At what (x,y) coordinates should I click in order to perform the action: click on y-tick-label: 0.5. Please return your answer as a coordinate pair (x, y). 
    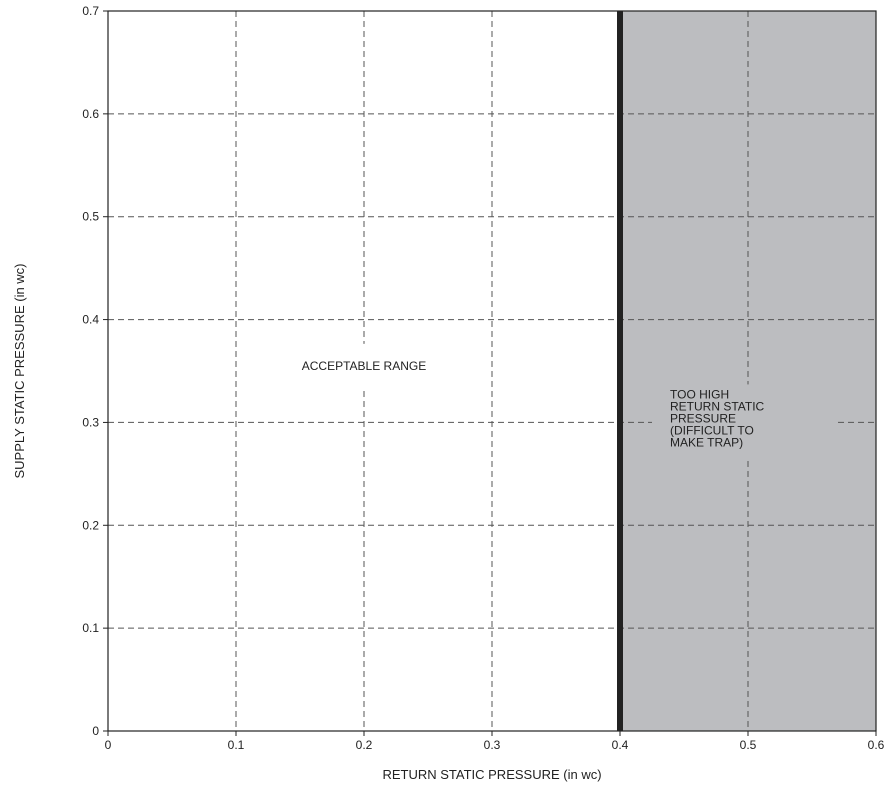
    Looking at the image, I should click on (90, 217).